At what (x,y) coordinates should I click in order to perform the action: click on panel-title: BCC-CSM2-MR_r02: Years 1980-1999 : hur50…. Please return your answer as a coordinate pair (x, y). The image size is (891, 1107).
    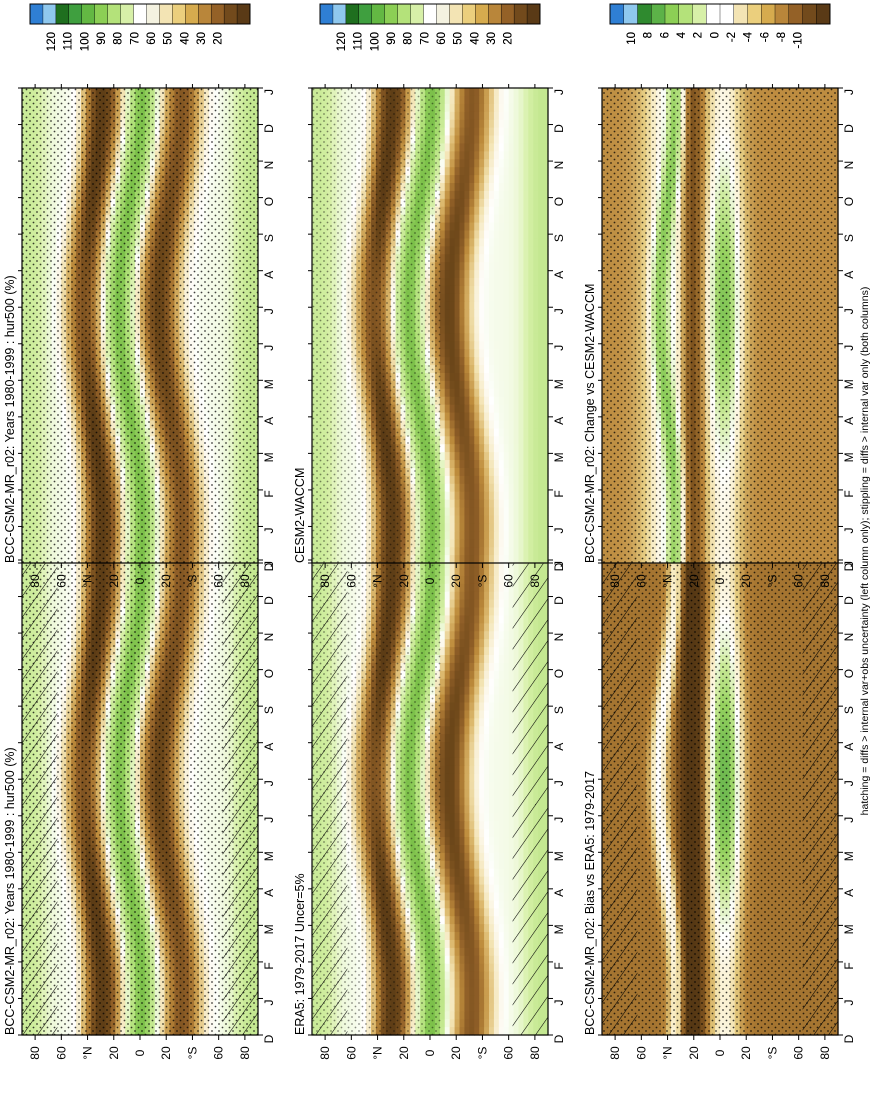
    Looking at the image, I should click on (10, 891).